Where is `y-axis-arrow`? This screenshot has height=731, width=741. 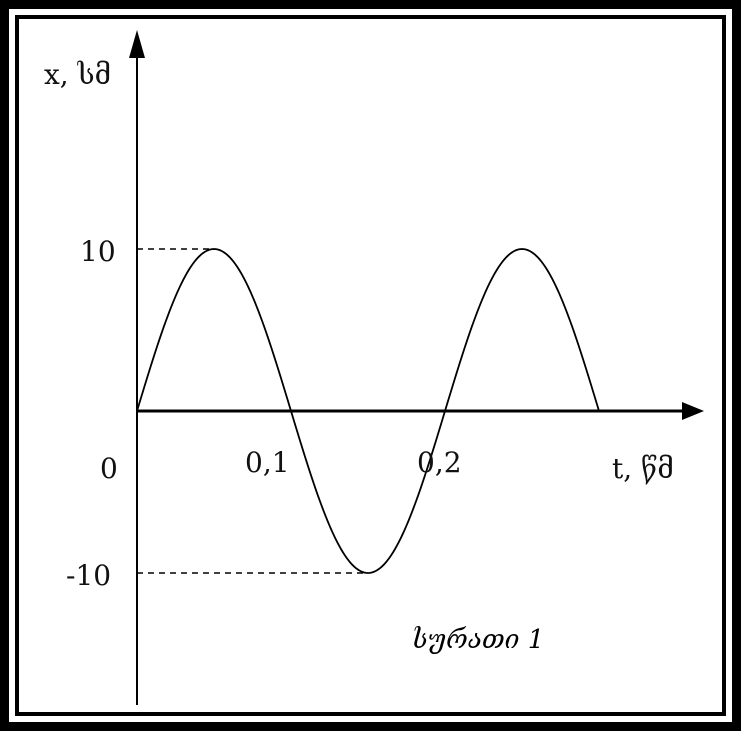
y-axis-arrow is located at coordinates (137, 44).